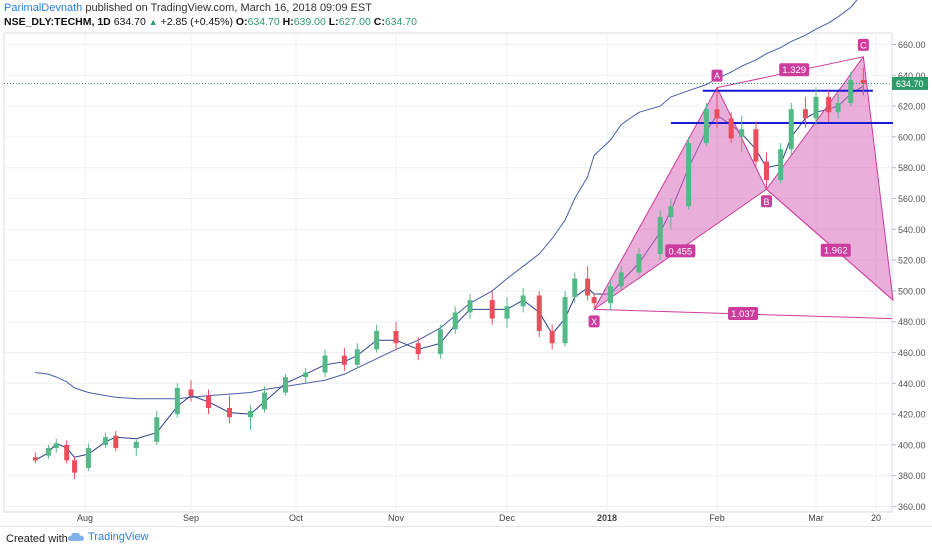 The image size is (932, 551). What do you see at coordinates (153, 22) in the screenshot?
I see `change-arrow-icon: ▲` at bounding box center [153, 22].